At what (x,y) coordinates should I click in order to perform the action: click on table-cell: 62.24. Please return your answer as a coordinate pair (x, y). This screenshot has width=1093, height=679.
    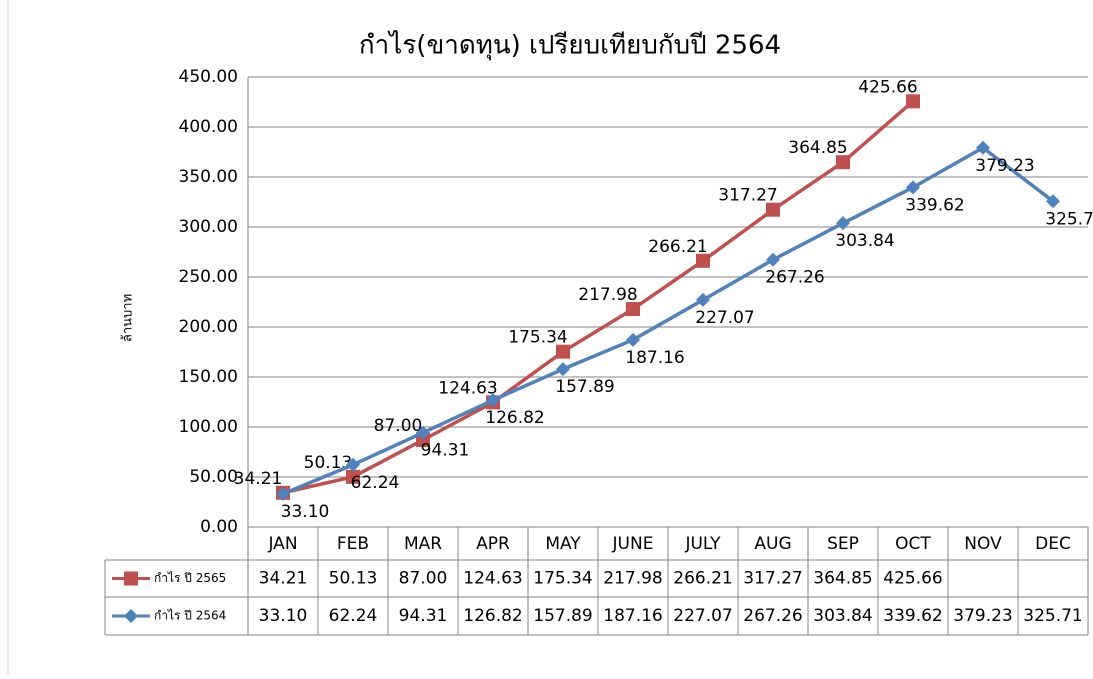
    Looking at the image, I should click on (353, 616).